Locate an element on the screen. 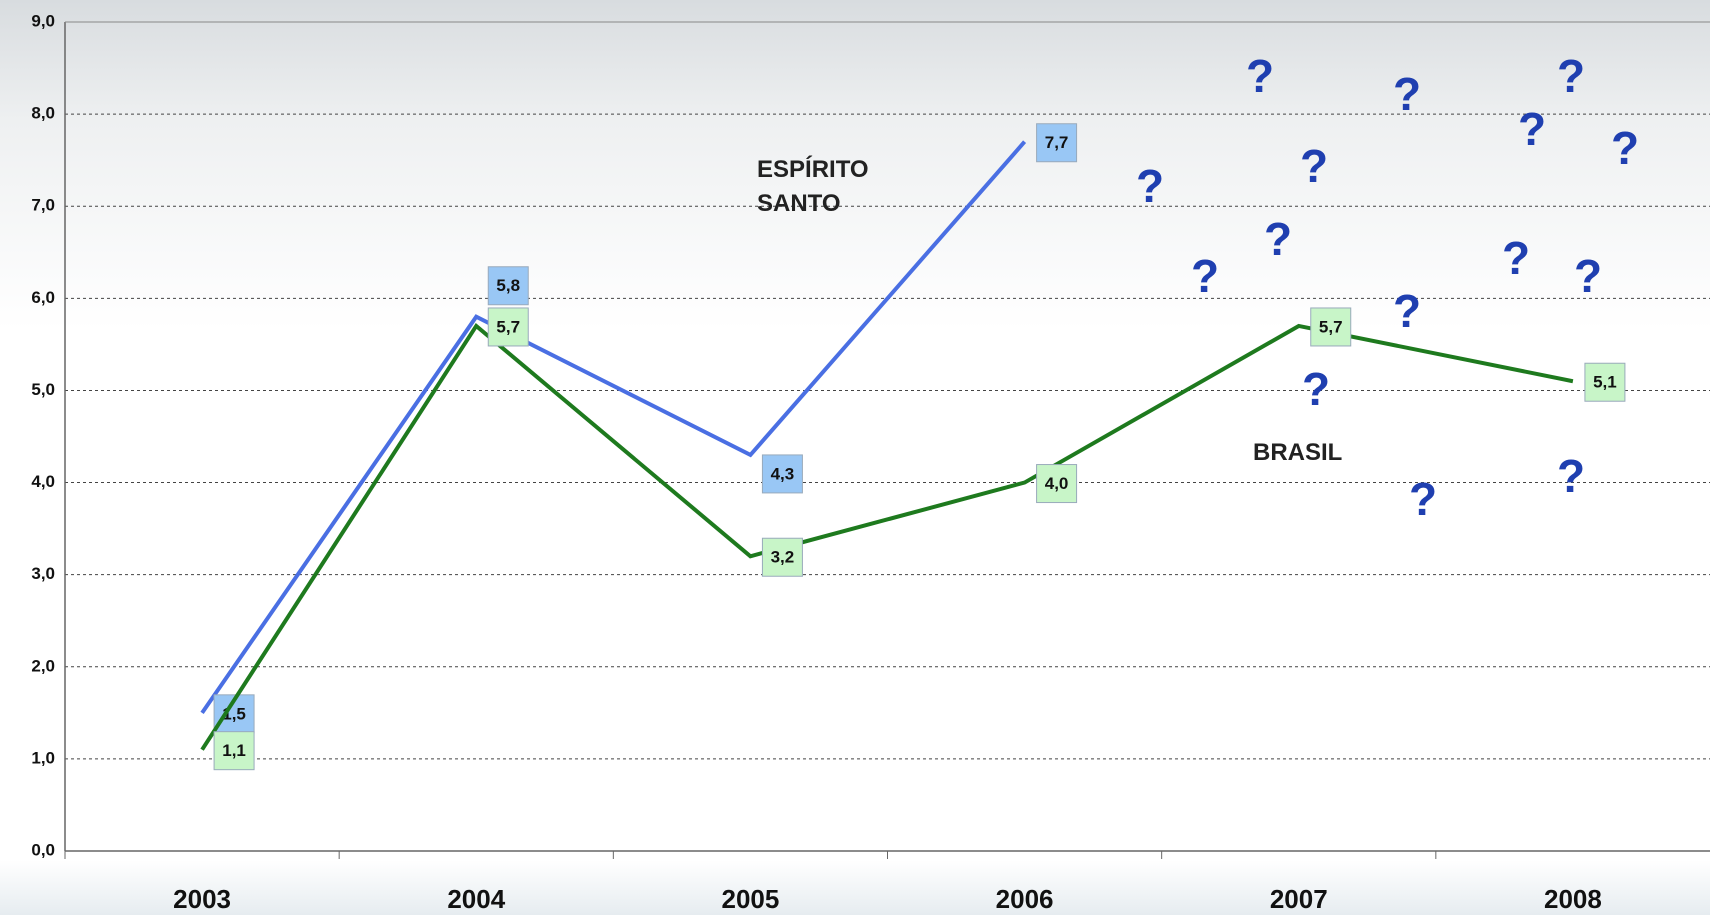  series-name: ESPÍRITO SANTO is located at coordinates (813, 186).